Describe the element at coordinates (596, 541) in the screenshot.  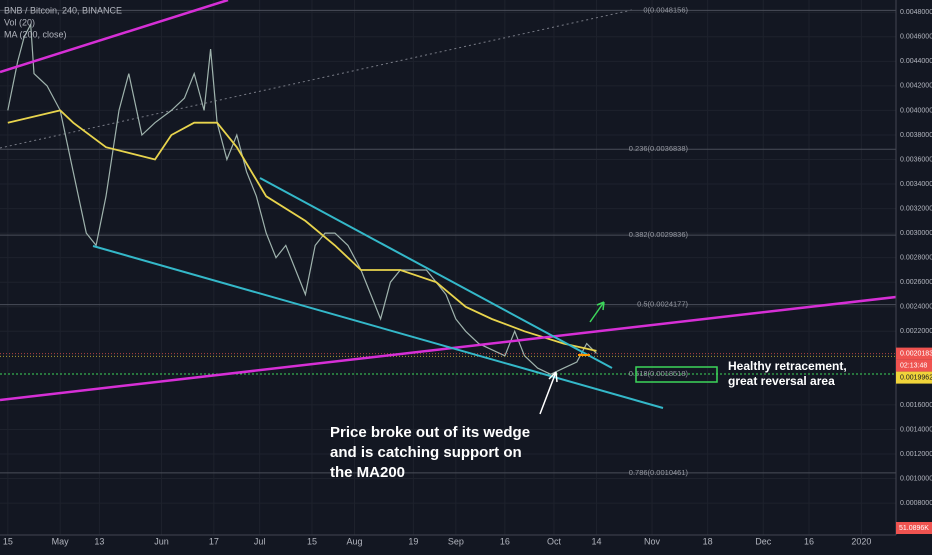
I see `x-tick-label: 14` at that location.